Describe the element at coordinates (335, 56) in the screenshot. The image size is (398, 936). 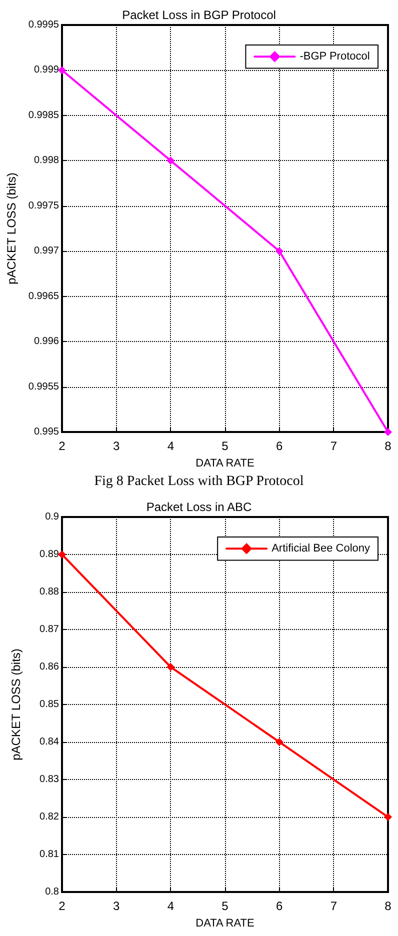
I see `legend-label: -BGP Protocol` at that location.